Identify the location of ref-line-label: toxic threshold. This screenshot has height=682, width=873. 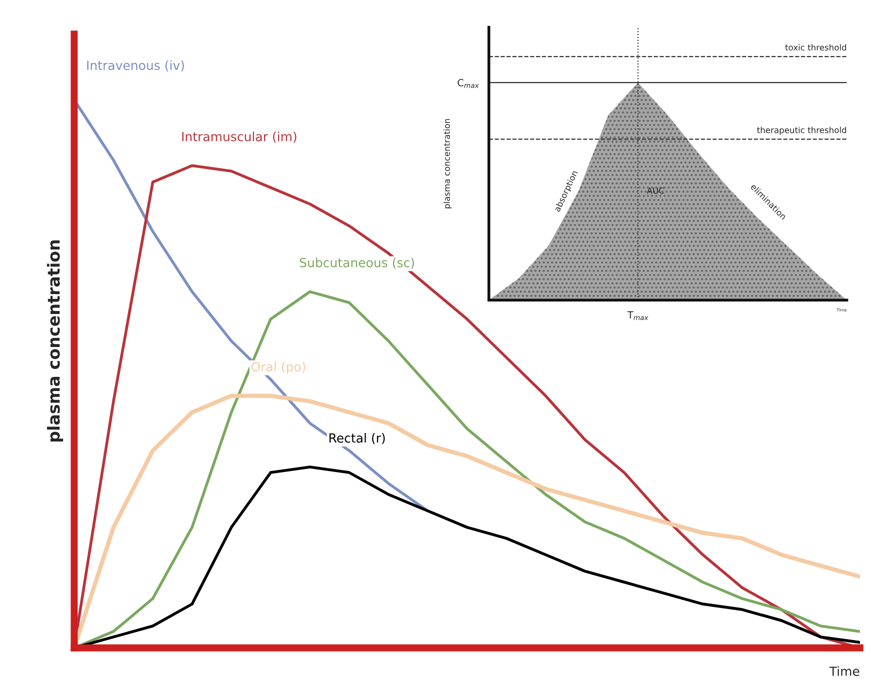
(815, 47).